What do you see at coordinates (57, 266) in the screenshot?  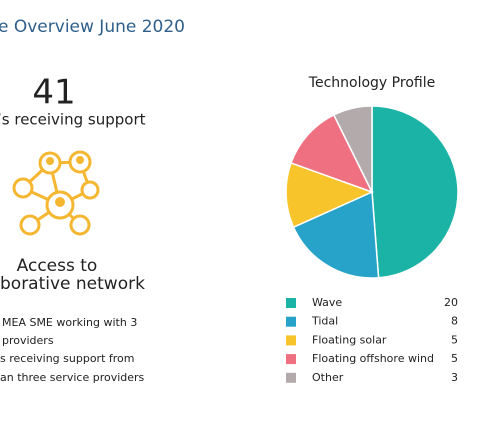 I see `network-label: Access to` at bounding box center [57, 266].